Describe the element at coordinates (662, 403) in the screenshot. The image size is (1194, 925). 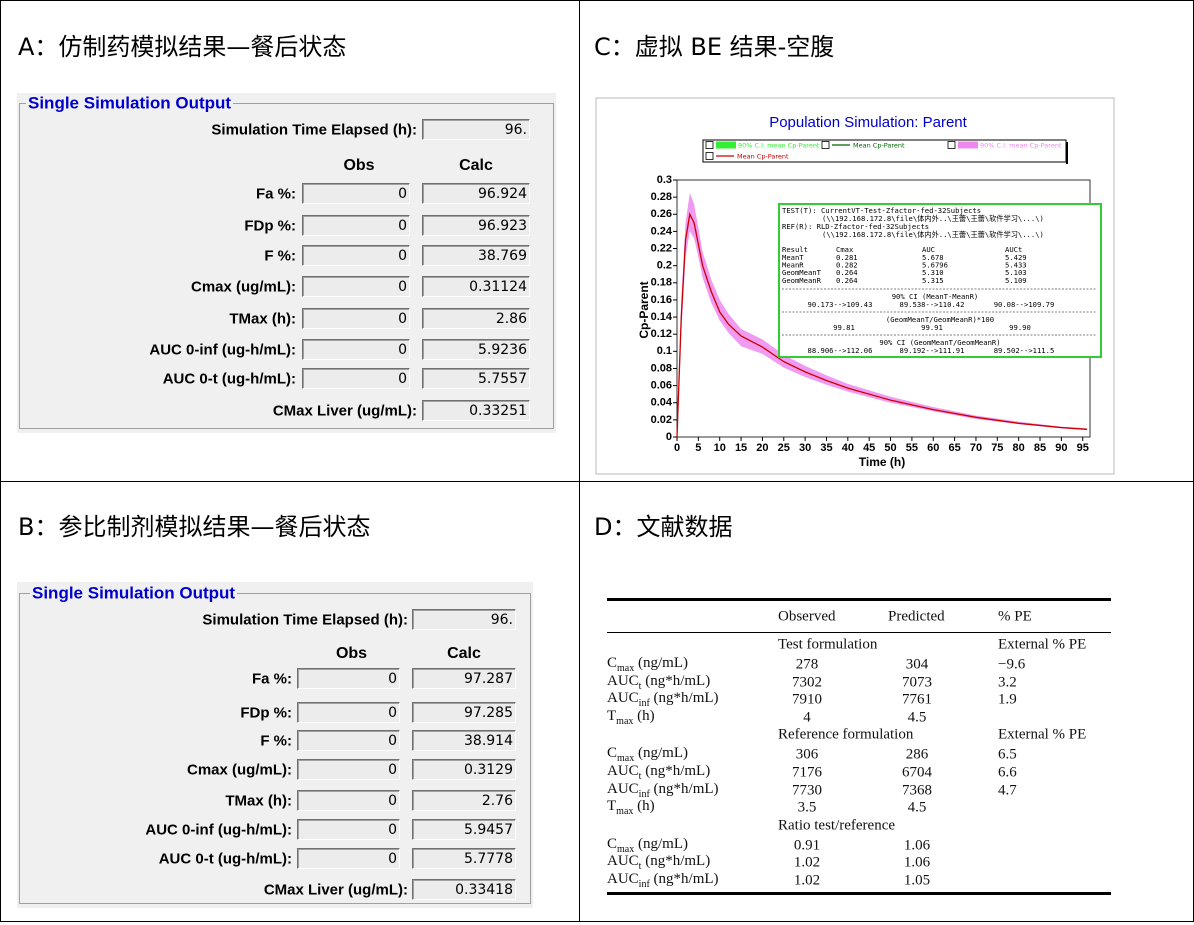
I see `y-tick-label: 0.04` at that location.